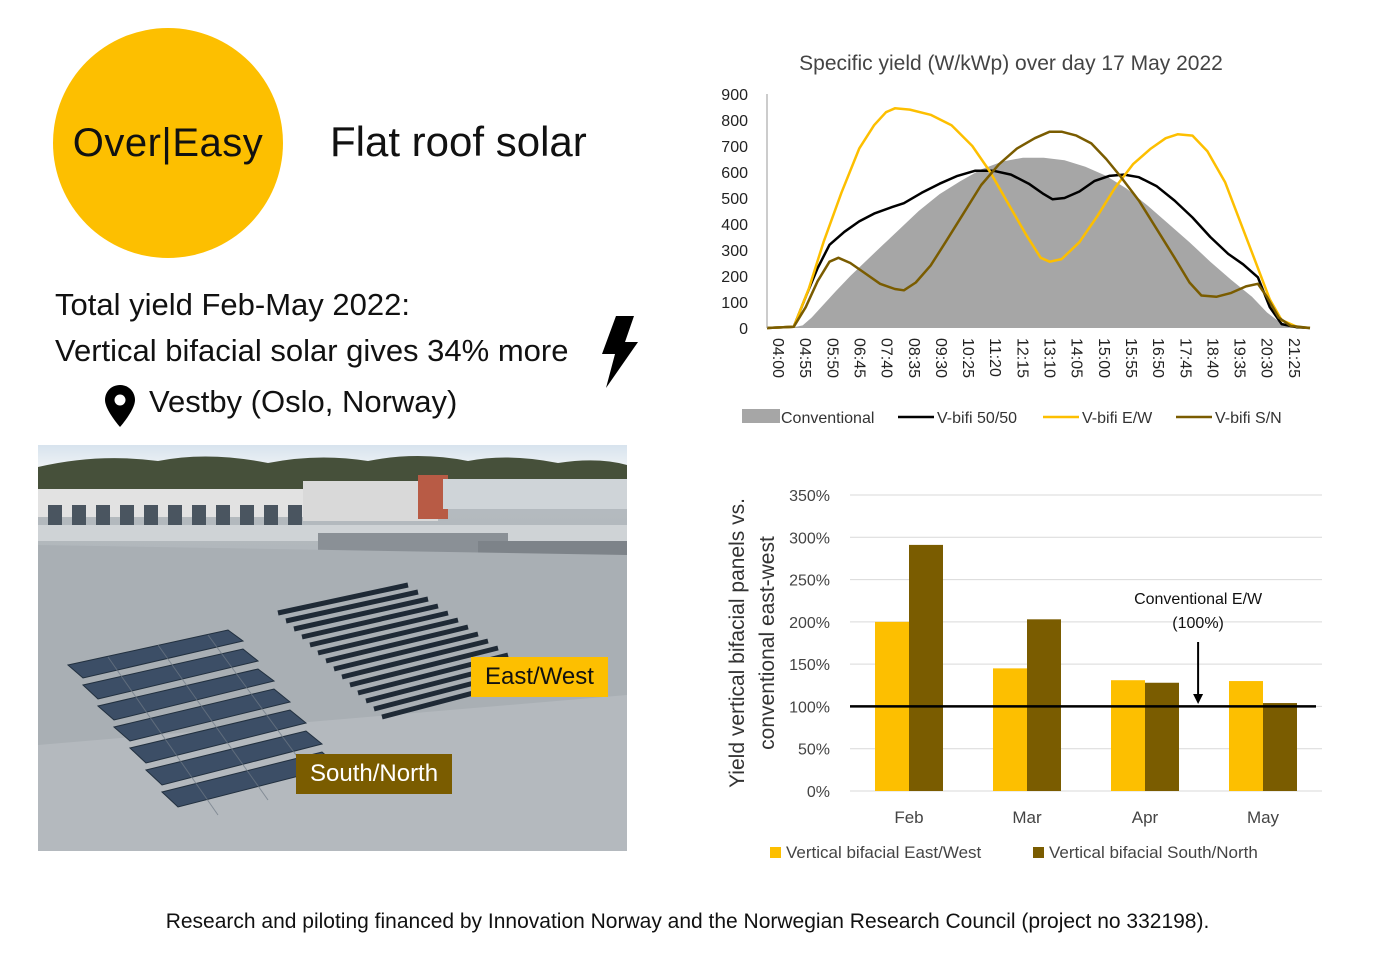 This screenshot has width=1375, height=958. I want to click on y-tick-label: 100, so click(734, 303).